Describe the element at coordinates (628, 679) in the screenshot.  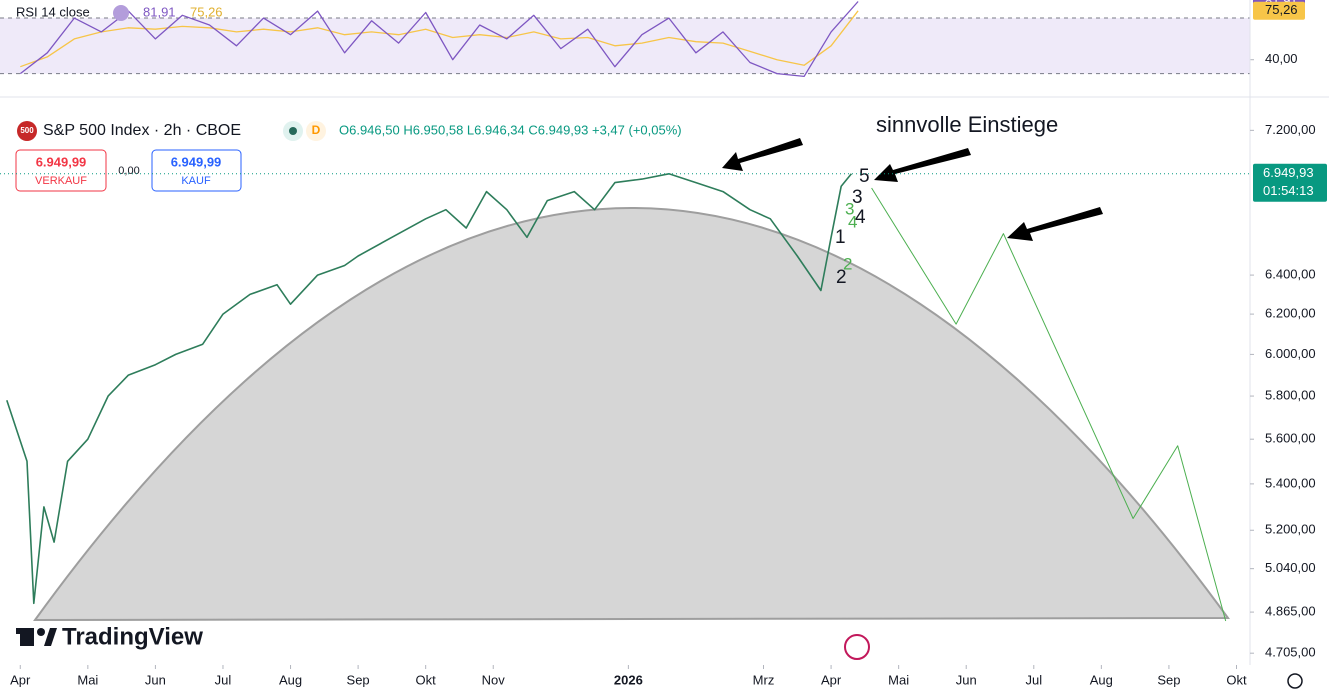
I see `x-tick-label: 2026` at that location.